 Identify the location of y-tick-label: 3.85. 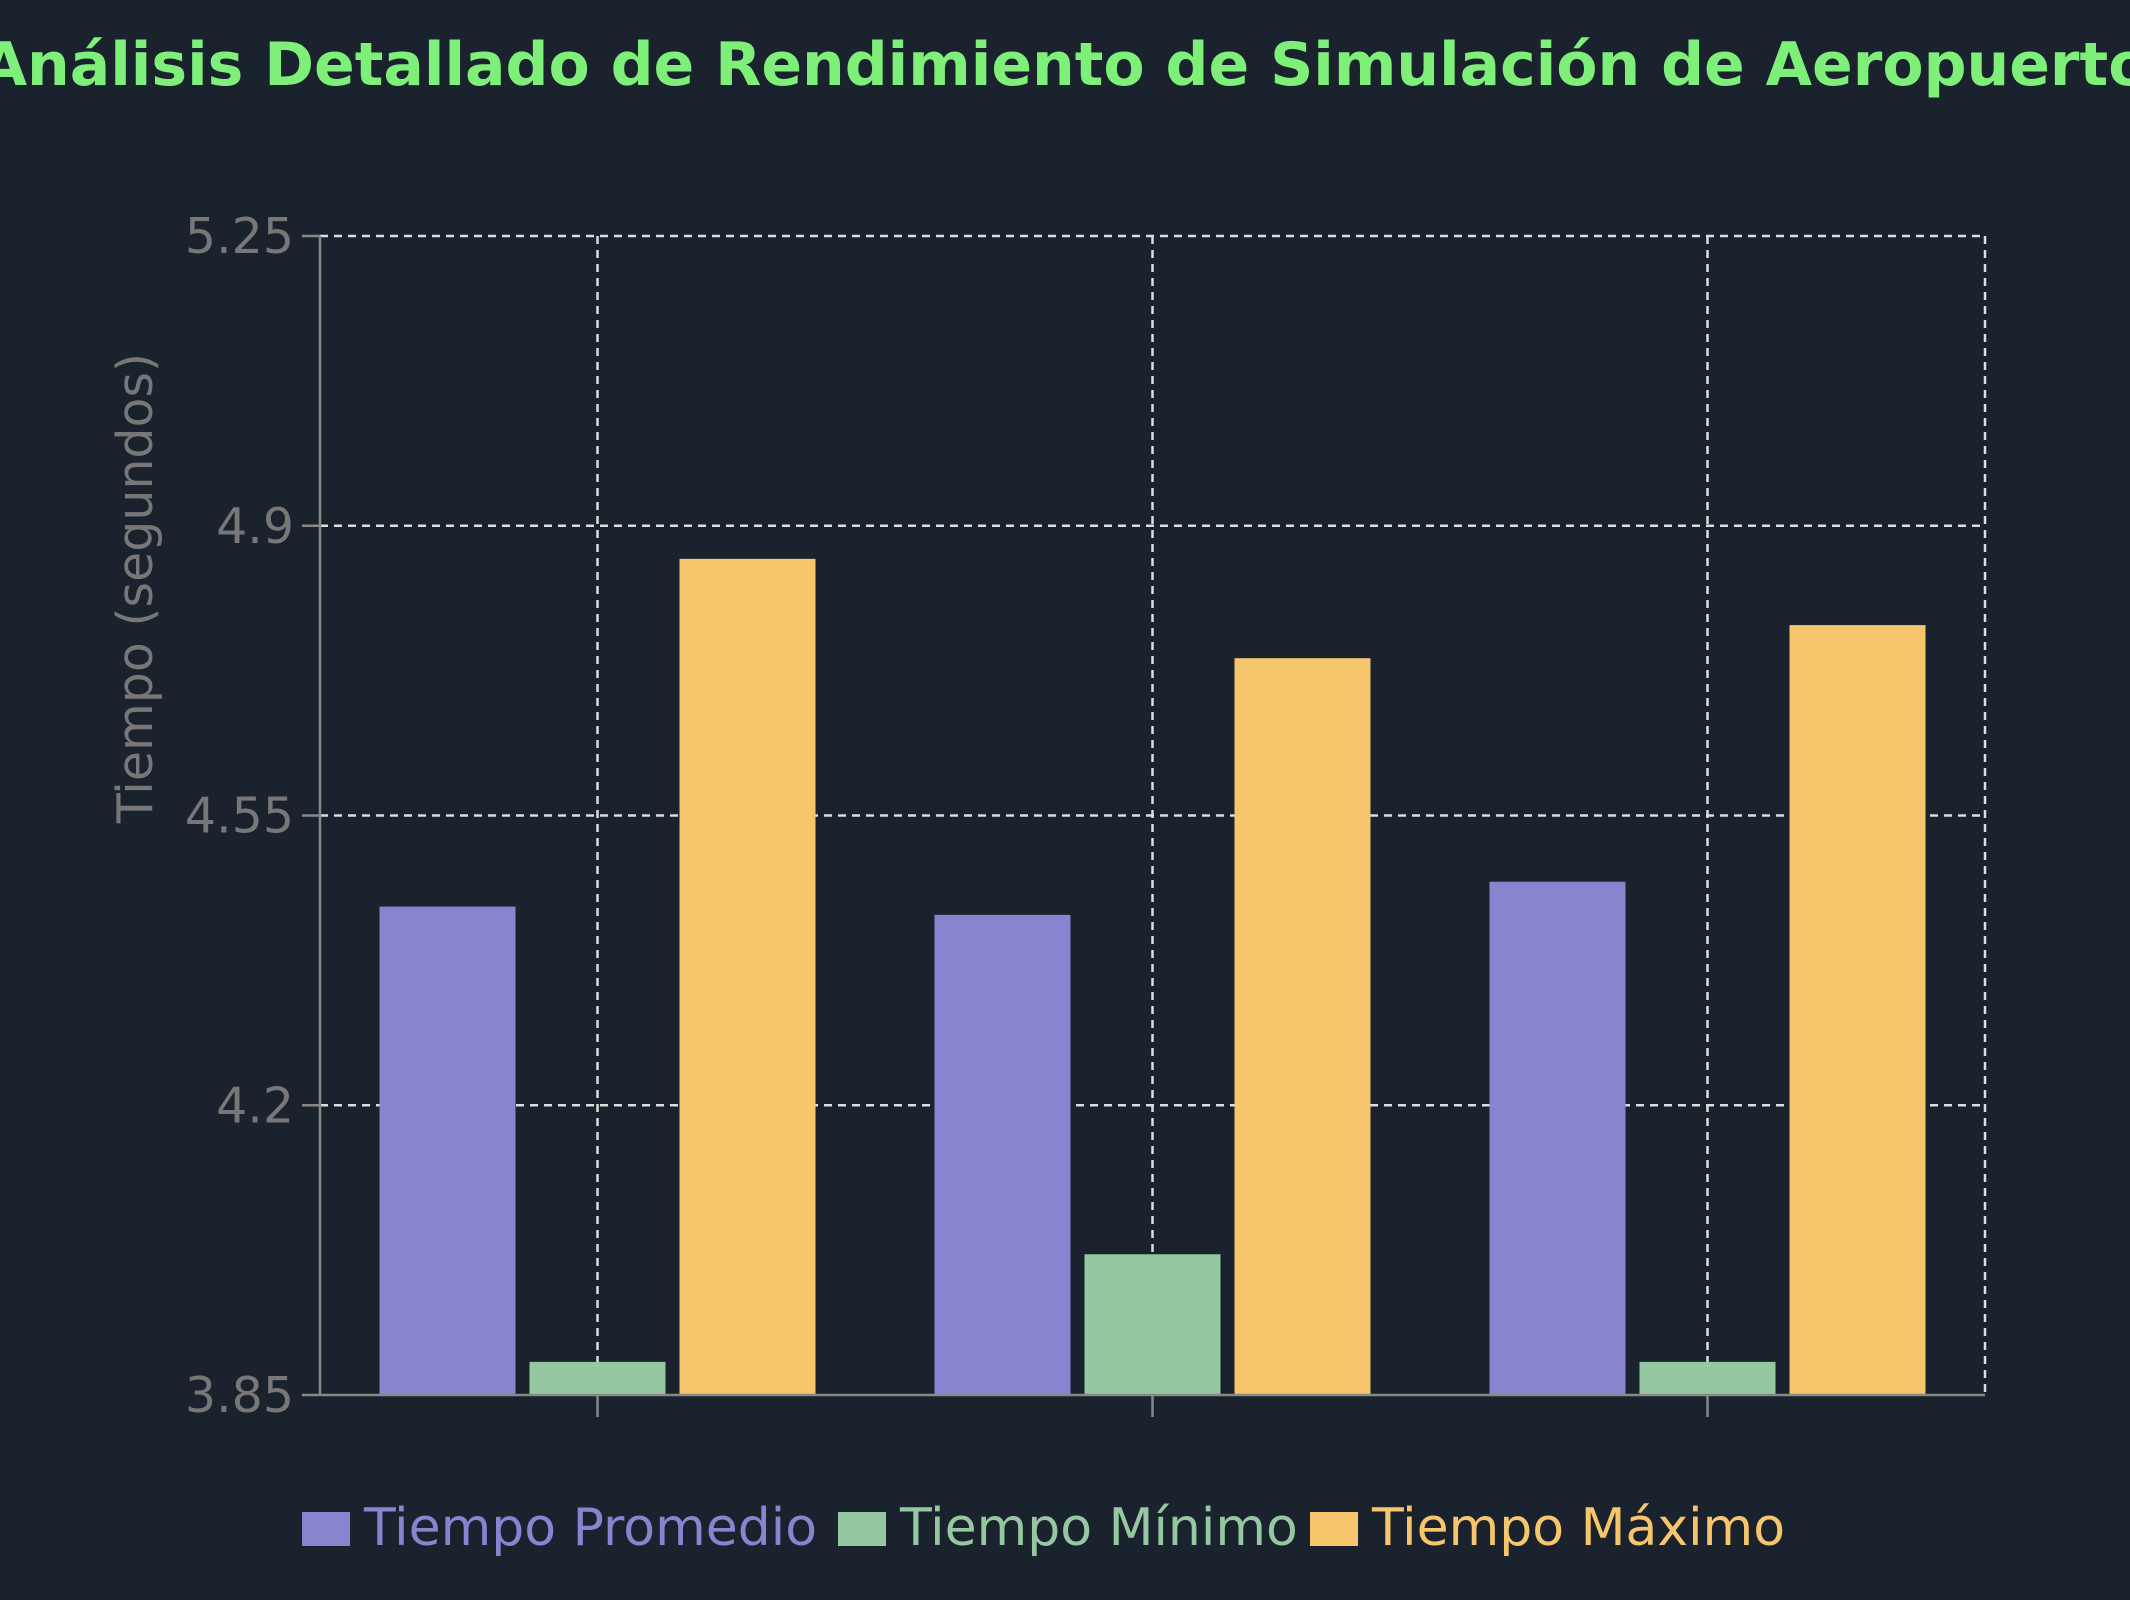
(239, 1395).